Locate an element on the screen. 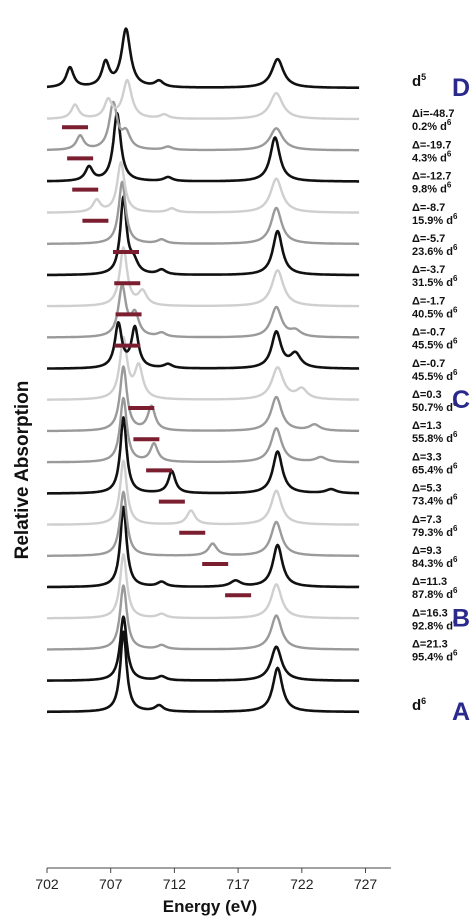  x-axis-label: Energy (eV) is located at coordinates (210, 906).